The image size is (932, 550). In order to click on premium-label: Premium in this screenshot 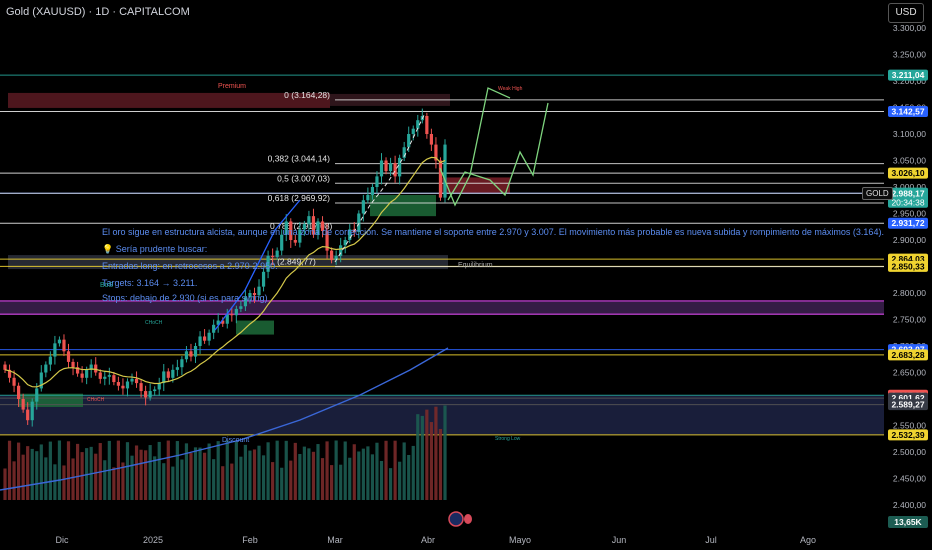, I will do `click(232, 86)`.